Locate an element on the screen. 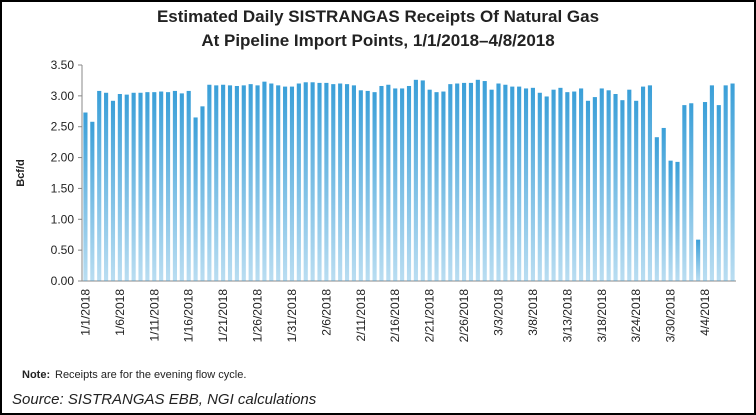 This screenshot has height=415, width=756. x-tick-label: 3/13/2018 is located at coordinates (567, 316).